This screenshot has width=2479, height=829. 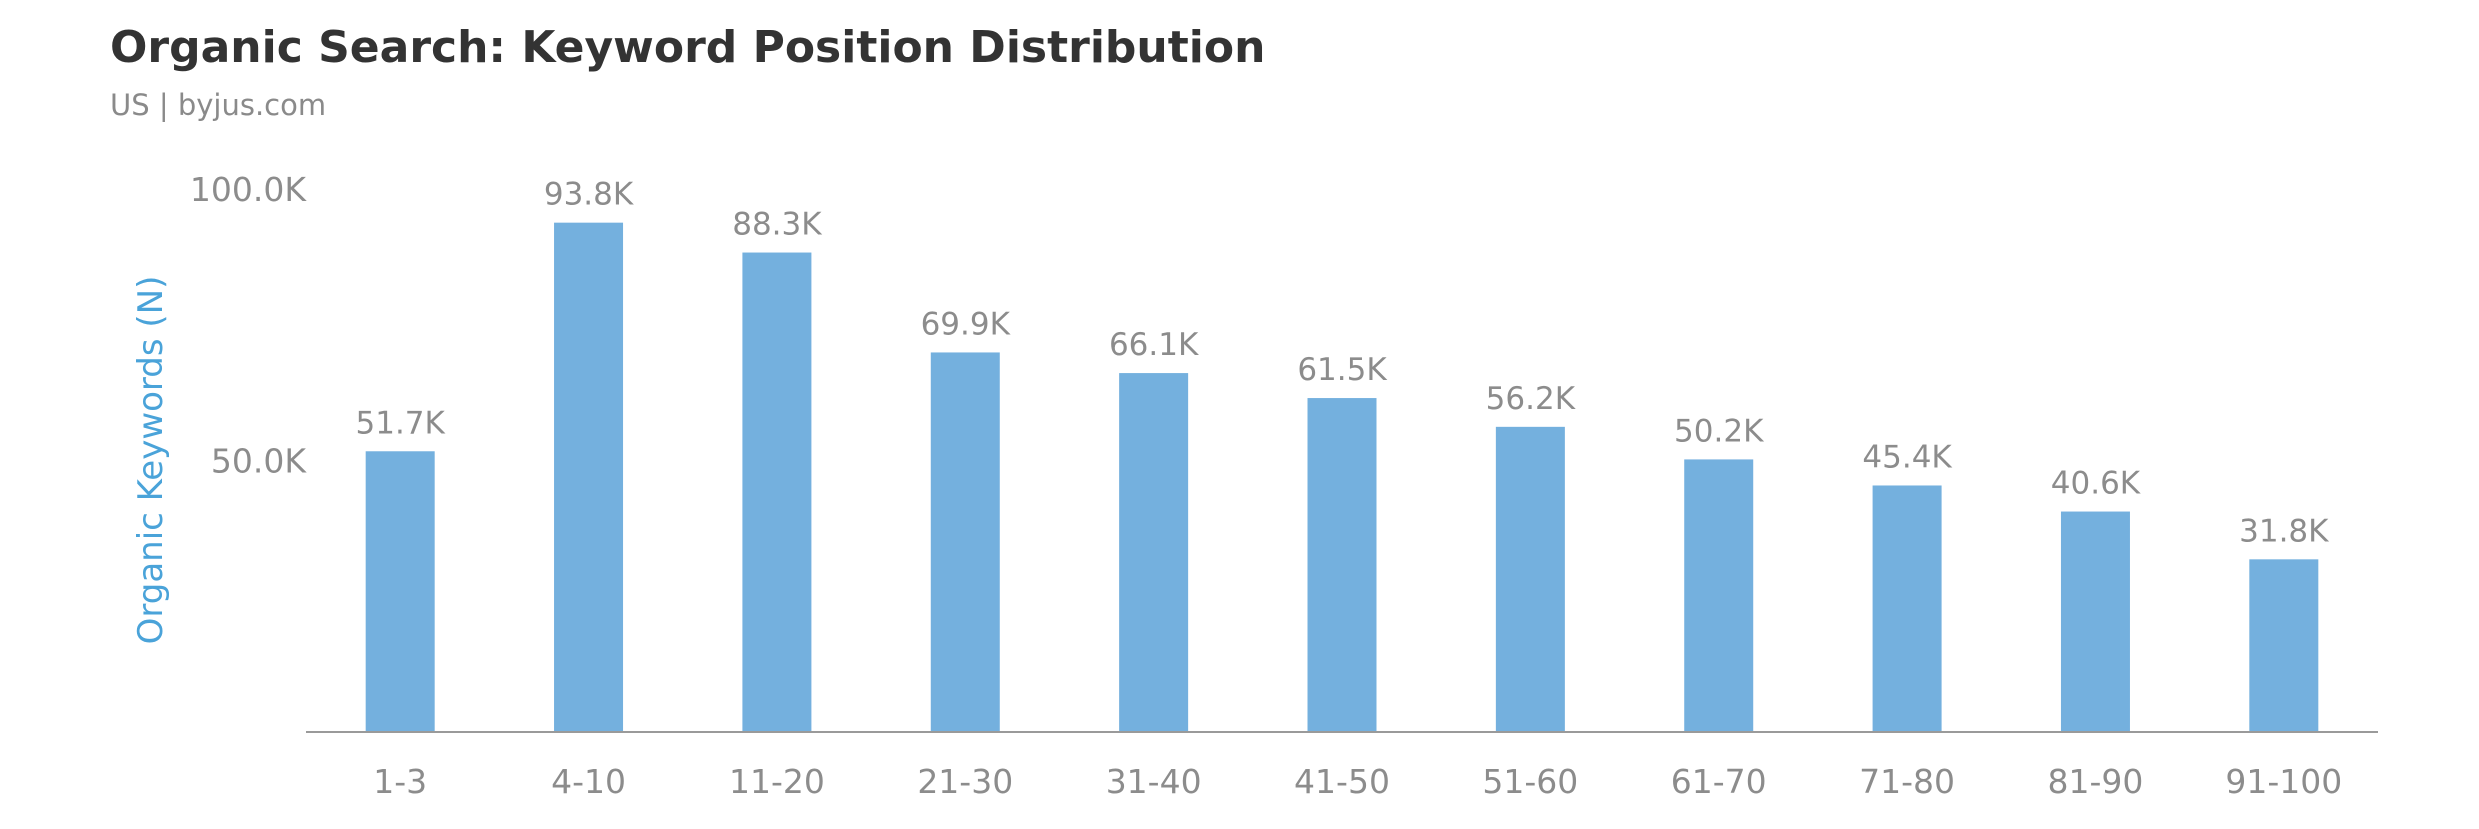 What do you see at coordinates (1342, 781) in the screenshot?
I see `x-tick-label: 41-50` at bounding box center [1342, 781].